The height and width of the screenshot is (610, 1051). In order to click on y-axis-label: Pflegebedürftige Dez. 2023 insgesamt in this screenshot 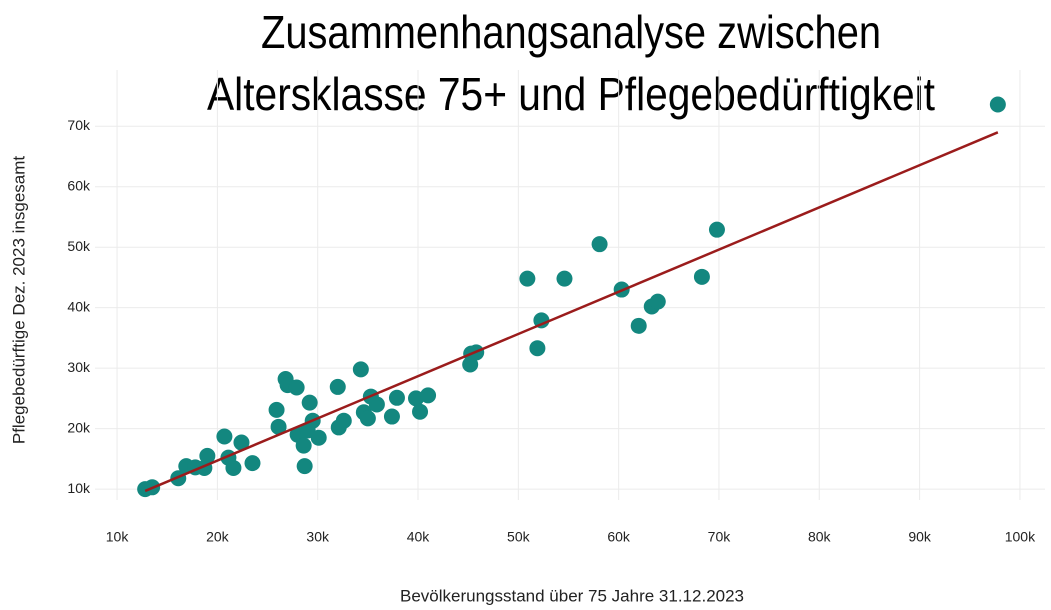, I will do `click(18, 300)`.